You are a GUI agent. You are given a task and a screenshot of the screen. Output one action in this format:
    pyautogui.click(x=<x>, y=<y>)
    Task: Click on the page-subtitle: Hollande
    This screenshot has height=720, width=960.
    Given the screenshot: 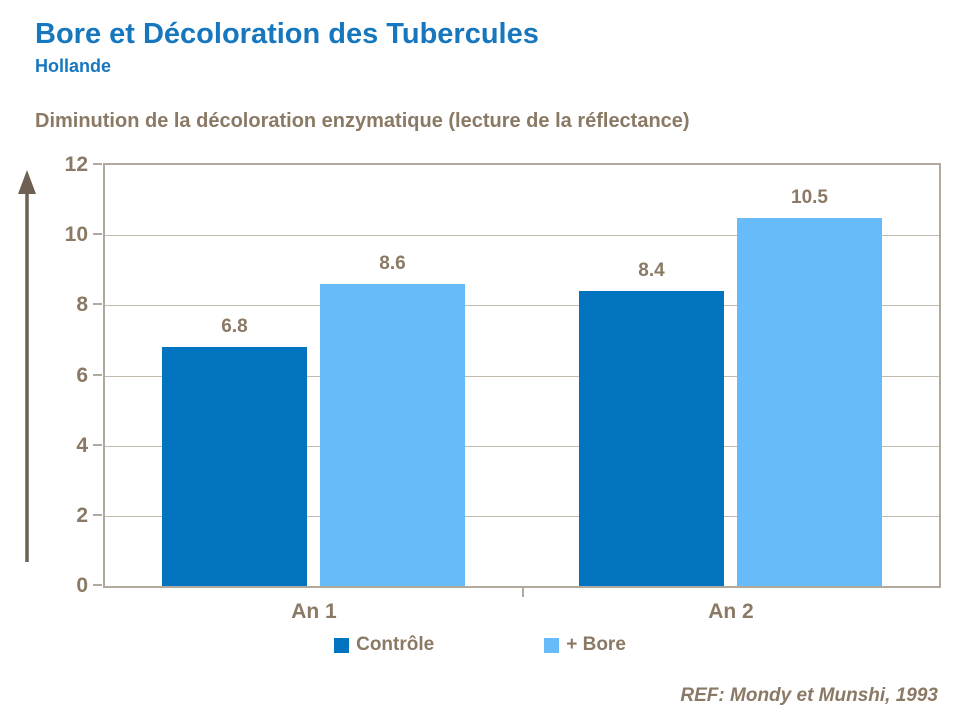 What is the action you would take?
    pyautogui.click(x=73, y=66)
    